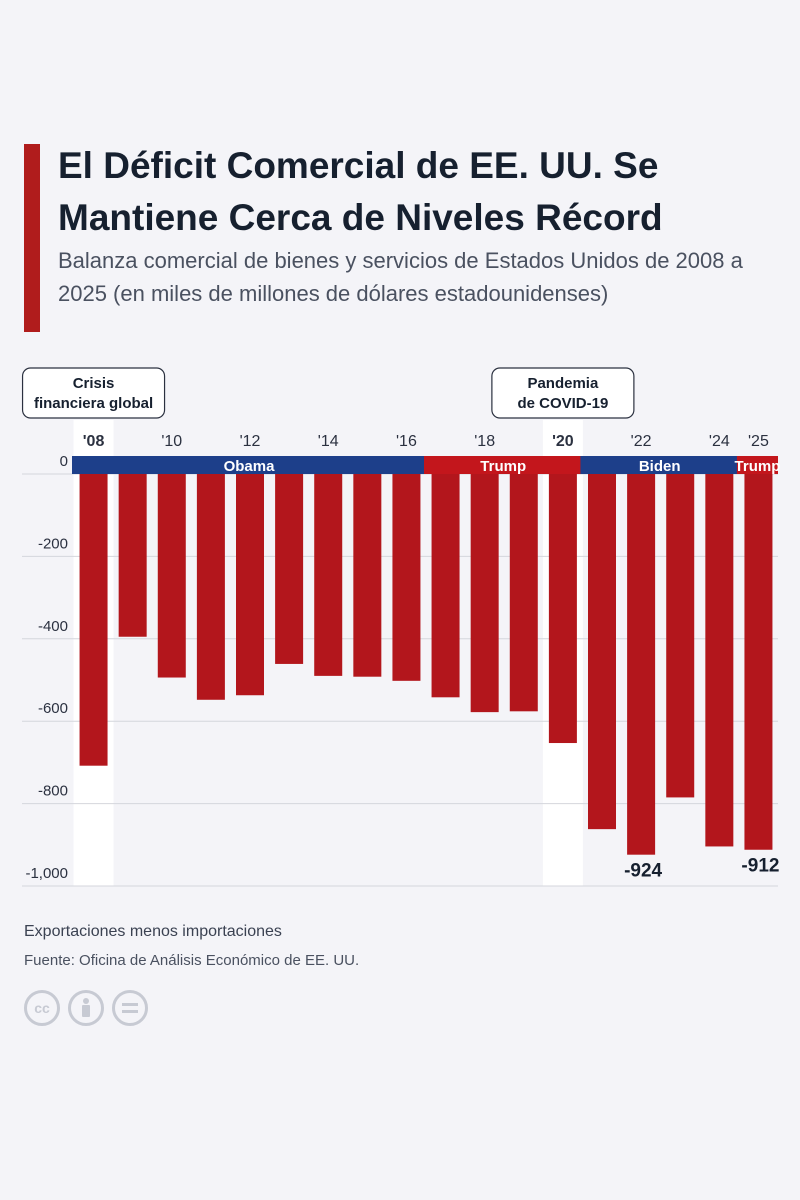 The width and height of the screenshot is (800, 1200). What do you see at coordinates (641, 441) in the screenshot?
I see `x-tick-label: '22` at bounding box center [641, 441].